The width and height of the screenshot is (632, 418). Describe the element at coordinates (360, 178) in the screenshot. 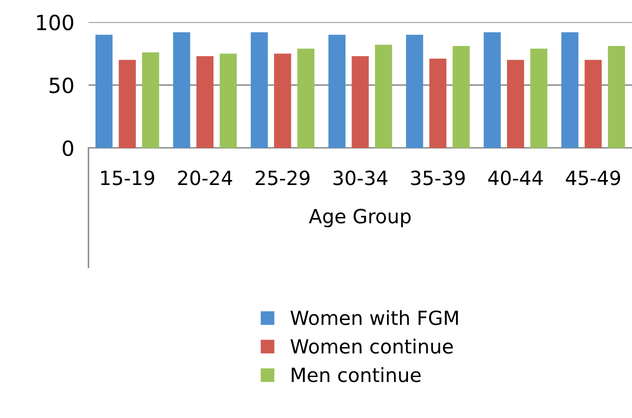

I see `x-tick-label: 30-34` at that location.